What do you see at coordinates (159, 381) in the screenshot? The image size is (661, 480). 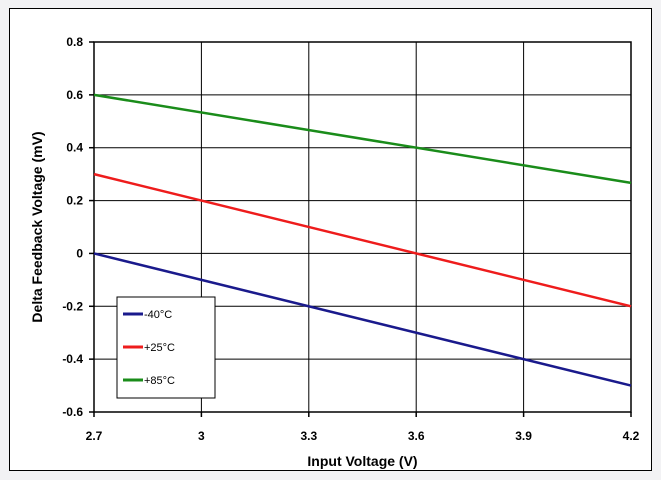 I see `legend-entry-2: +85°C` at bounding box center [159, 381].